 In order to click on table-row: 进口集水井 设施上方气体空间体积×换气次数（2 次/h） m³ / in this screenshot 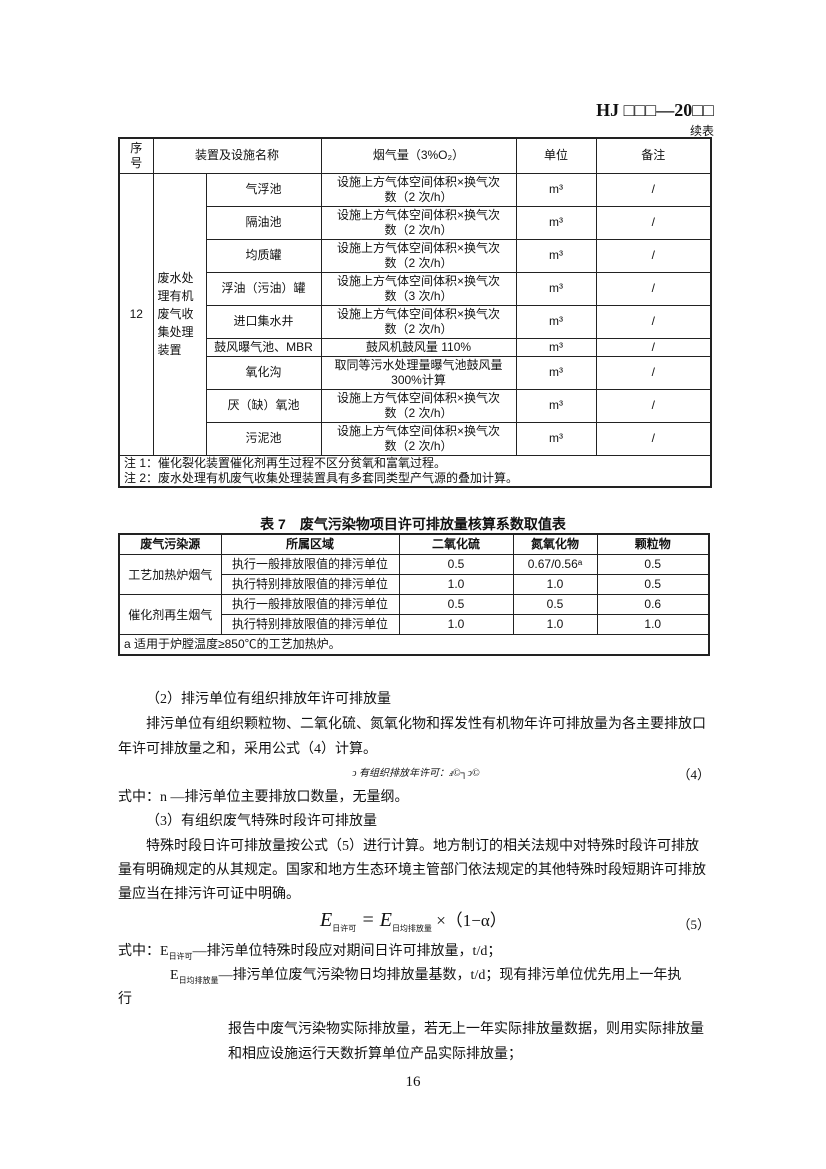, I will do `click(415, 321)`.